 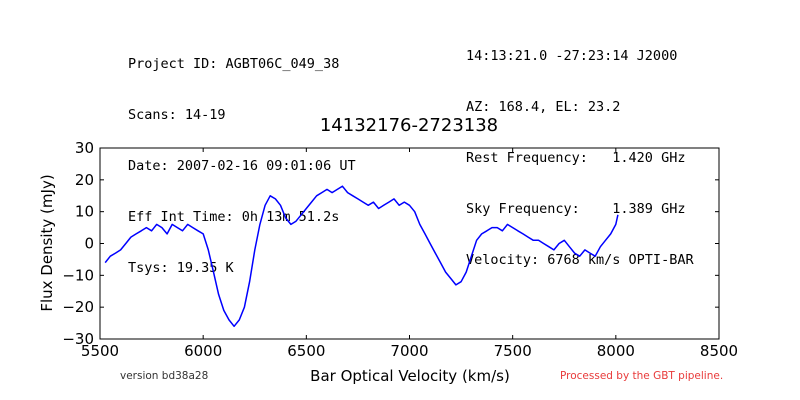 What do you see at coordinates (409, 351) in the screenshot?
I see `x-tick-label: 7000` at bounding box center [409, 351].